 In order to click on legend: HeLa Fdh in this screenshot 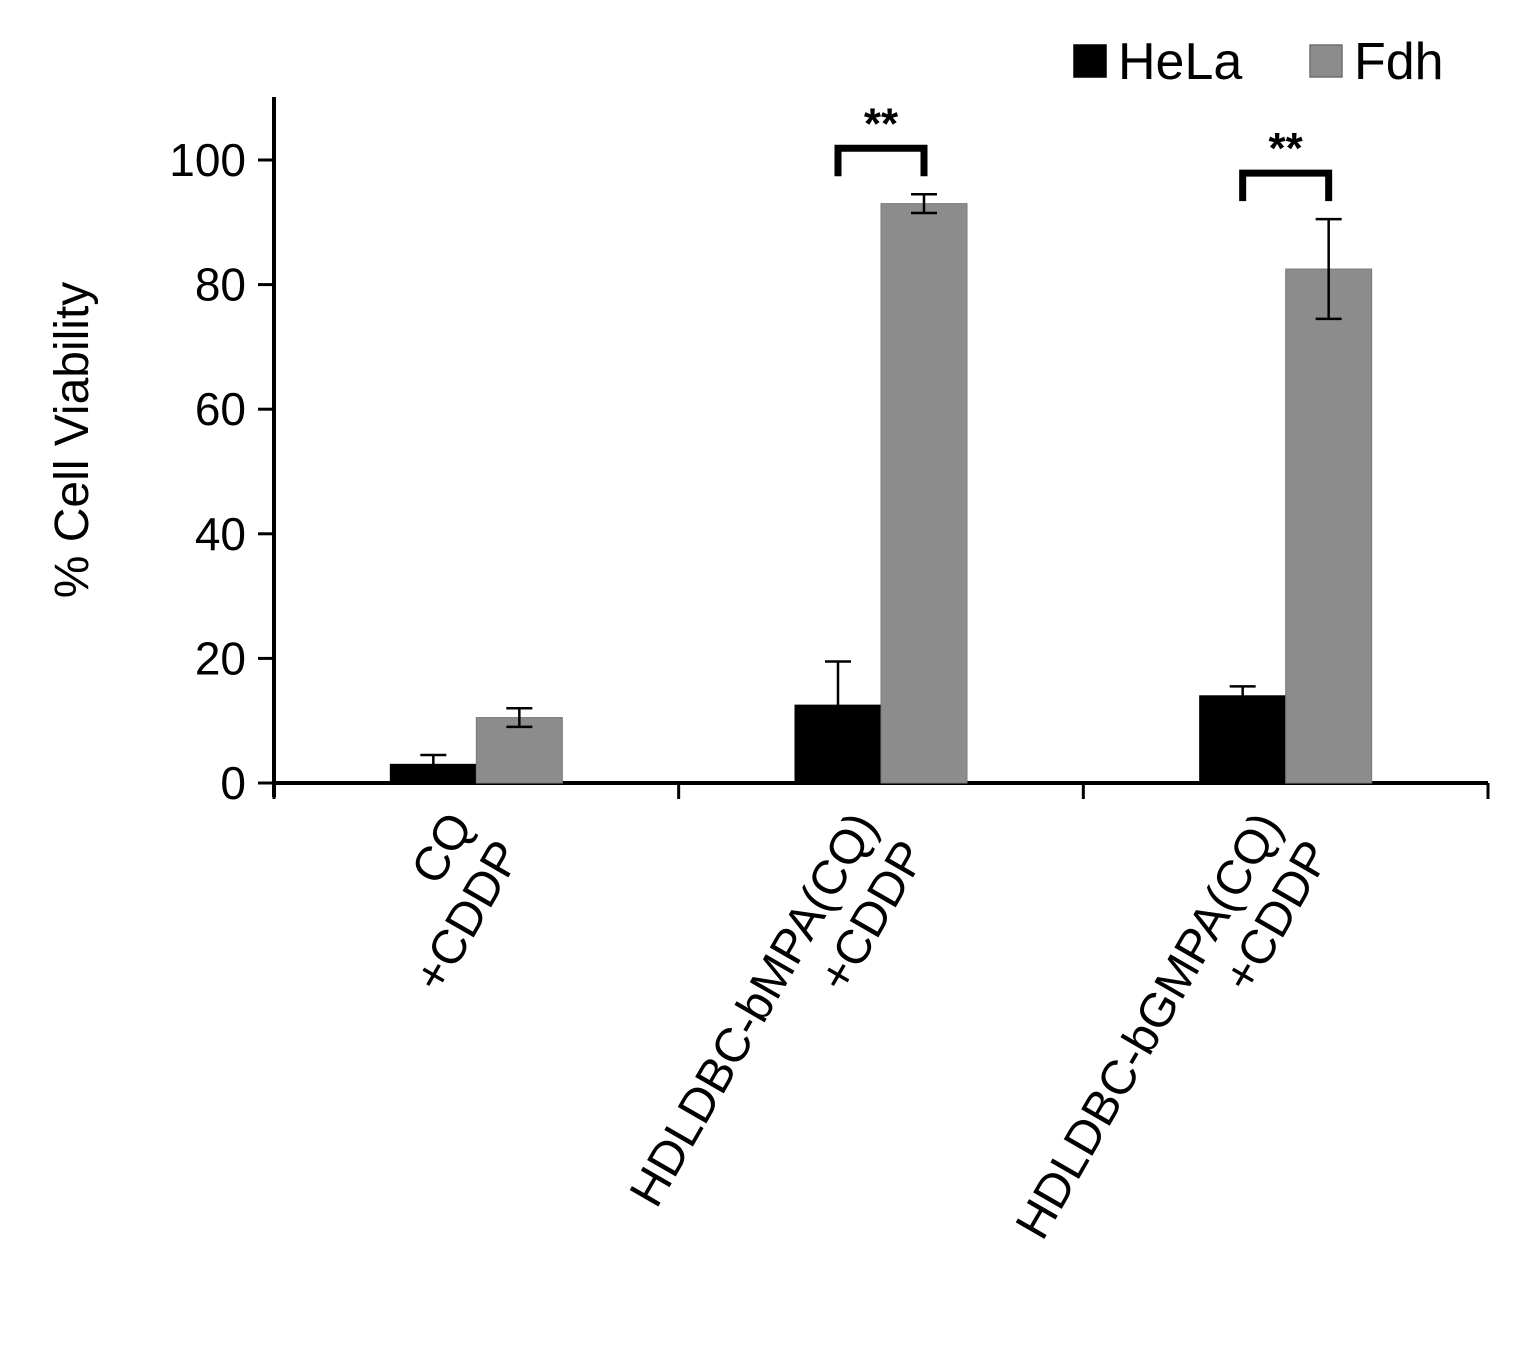, I will do `click(1258, 62)`.